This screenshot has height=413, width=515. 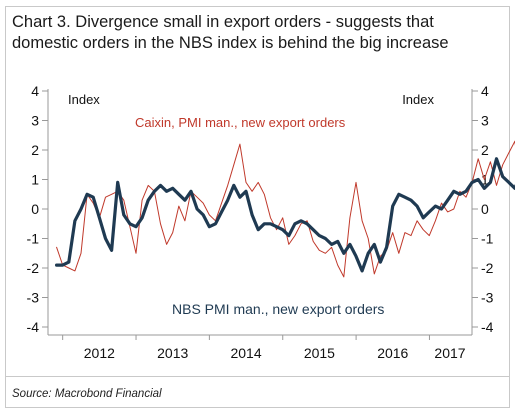 I want to click on y-tick-label-left: 1, so click(x=35, y=180).